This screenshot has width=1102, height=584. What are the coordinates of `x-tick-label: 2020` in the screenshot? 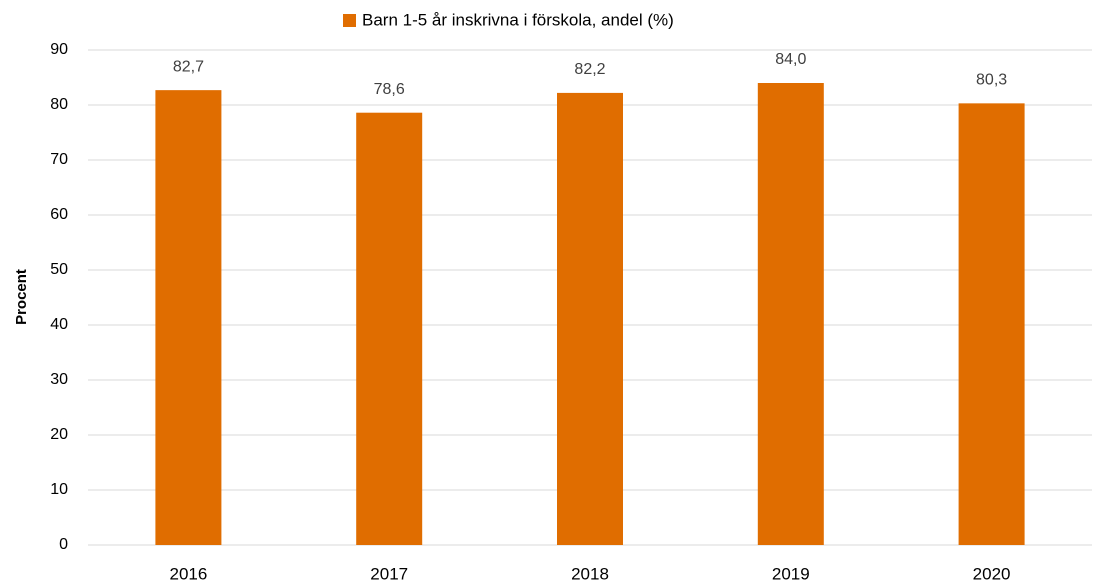 It's located at (992, 573).